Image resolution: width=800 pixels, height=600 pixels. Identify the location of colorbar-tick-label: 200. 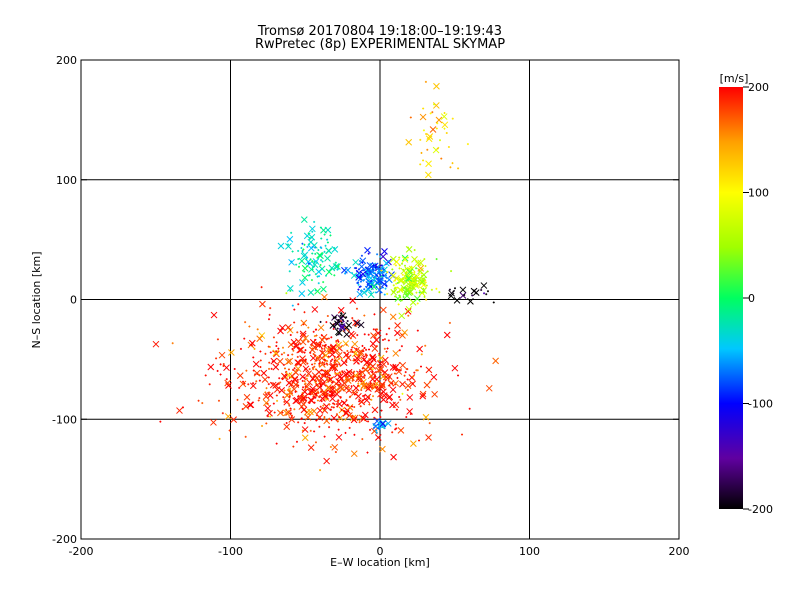
(758, 87).